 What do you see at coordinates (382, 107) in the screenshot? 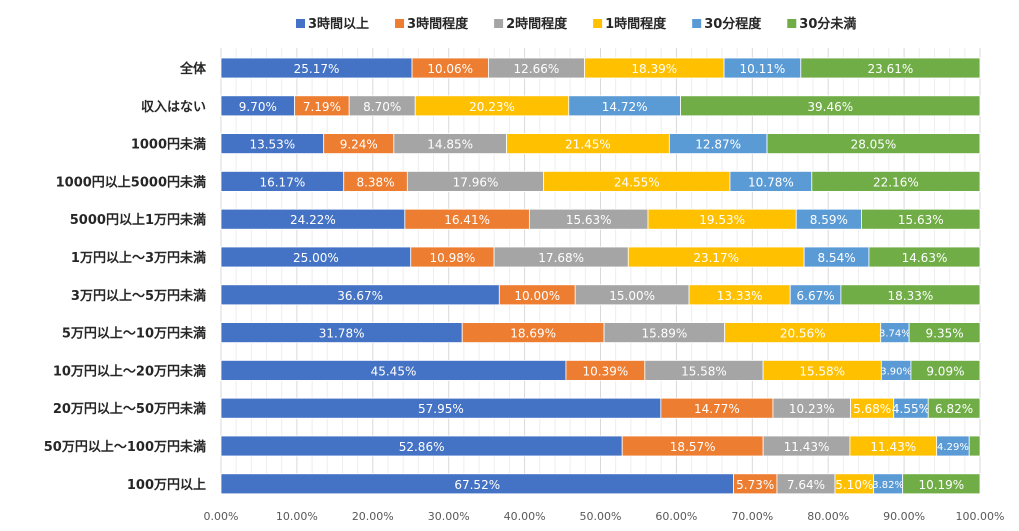
I see `data-label: 8.70%` at bounding box center [382, 107].